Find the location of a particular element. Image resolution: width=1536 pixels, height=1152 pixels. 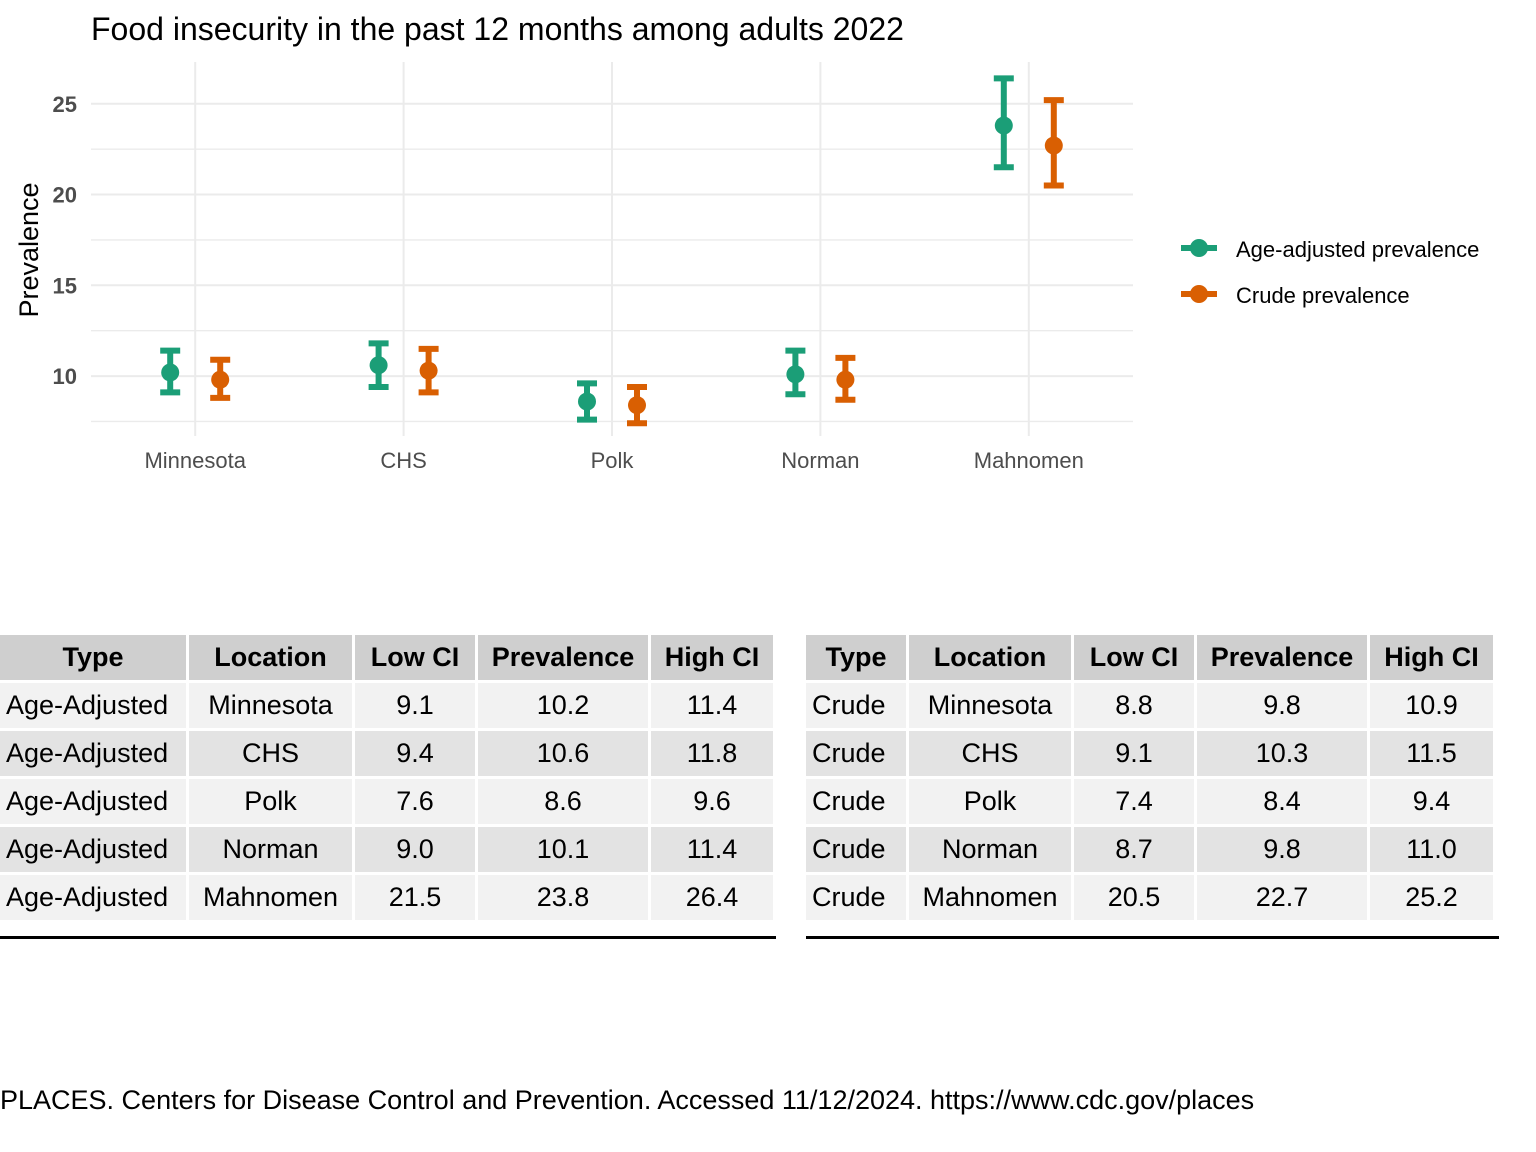

cell-low-ci: 8.7 is located at coordinates (1134, 849).